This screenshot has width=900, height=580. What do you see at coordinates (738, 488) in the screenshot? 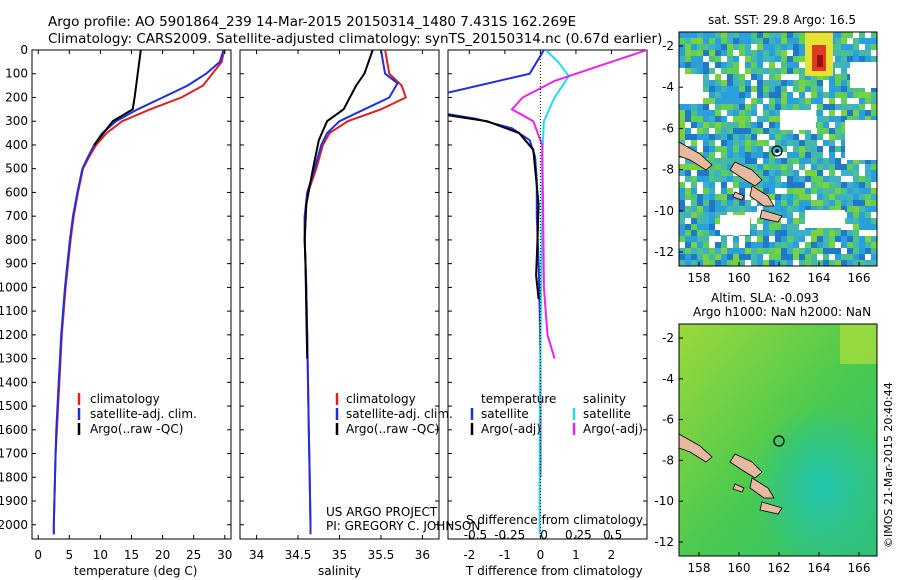
I see `island-new-georgia` at bounding box center [738, 488].